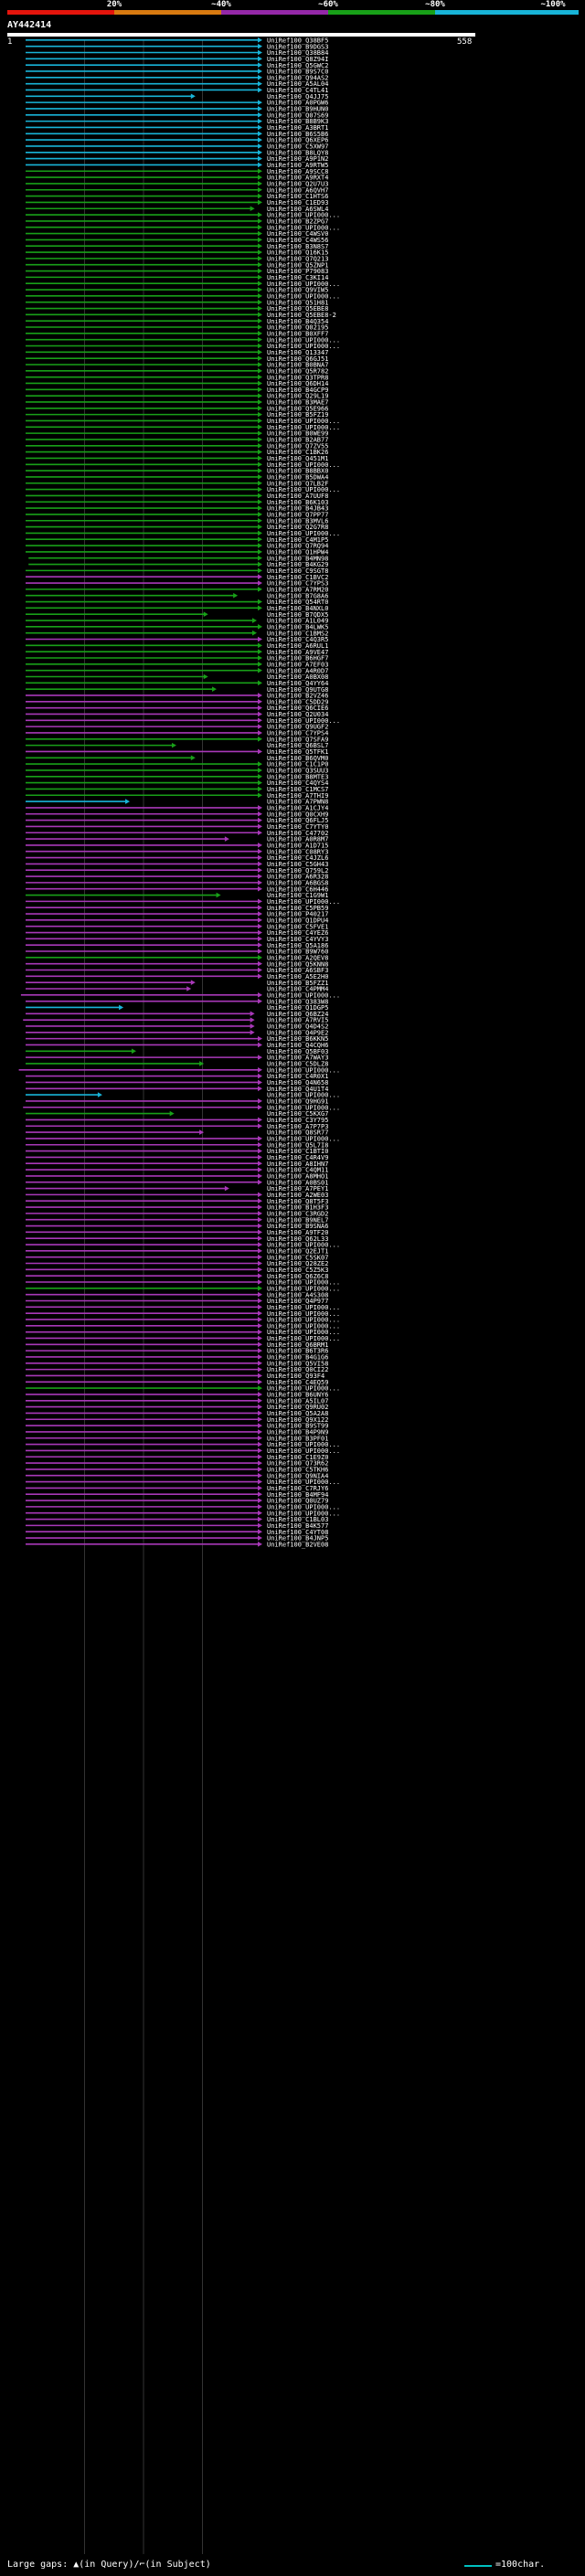  What do you see at coordinates (177, 1407) in the screenshot?
I see `hit-row-220: UniRef100_Q9RU02` at bounding box center [177, 1407].